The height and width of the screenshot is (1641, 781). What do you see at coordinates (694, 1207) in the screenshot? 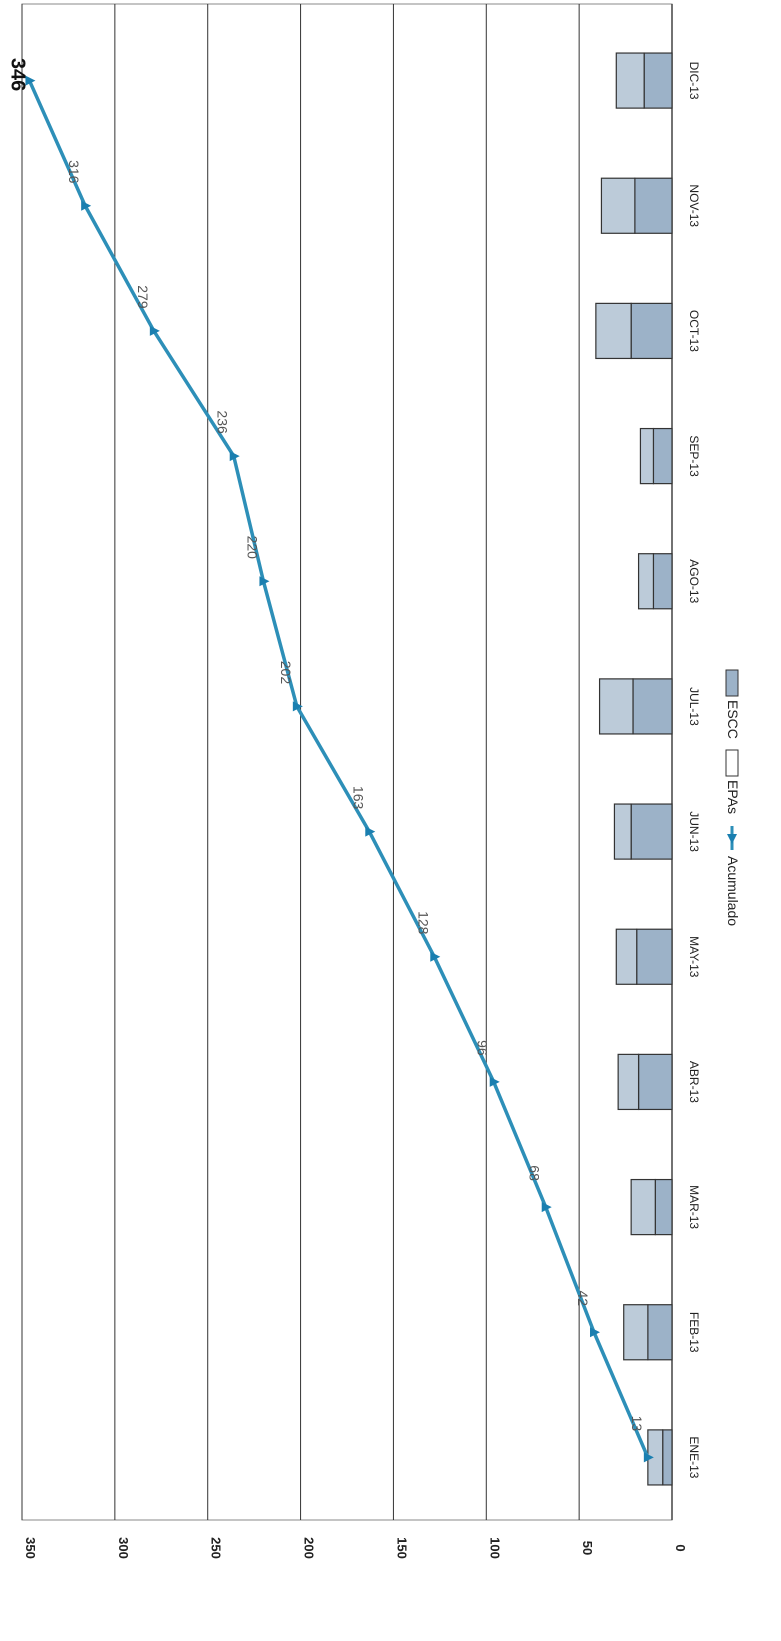
I see `category-label-MAR-13: MAR-13` at bounding box center [694, 1207].